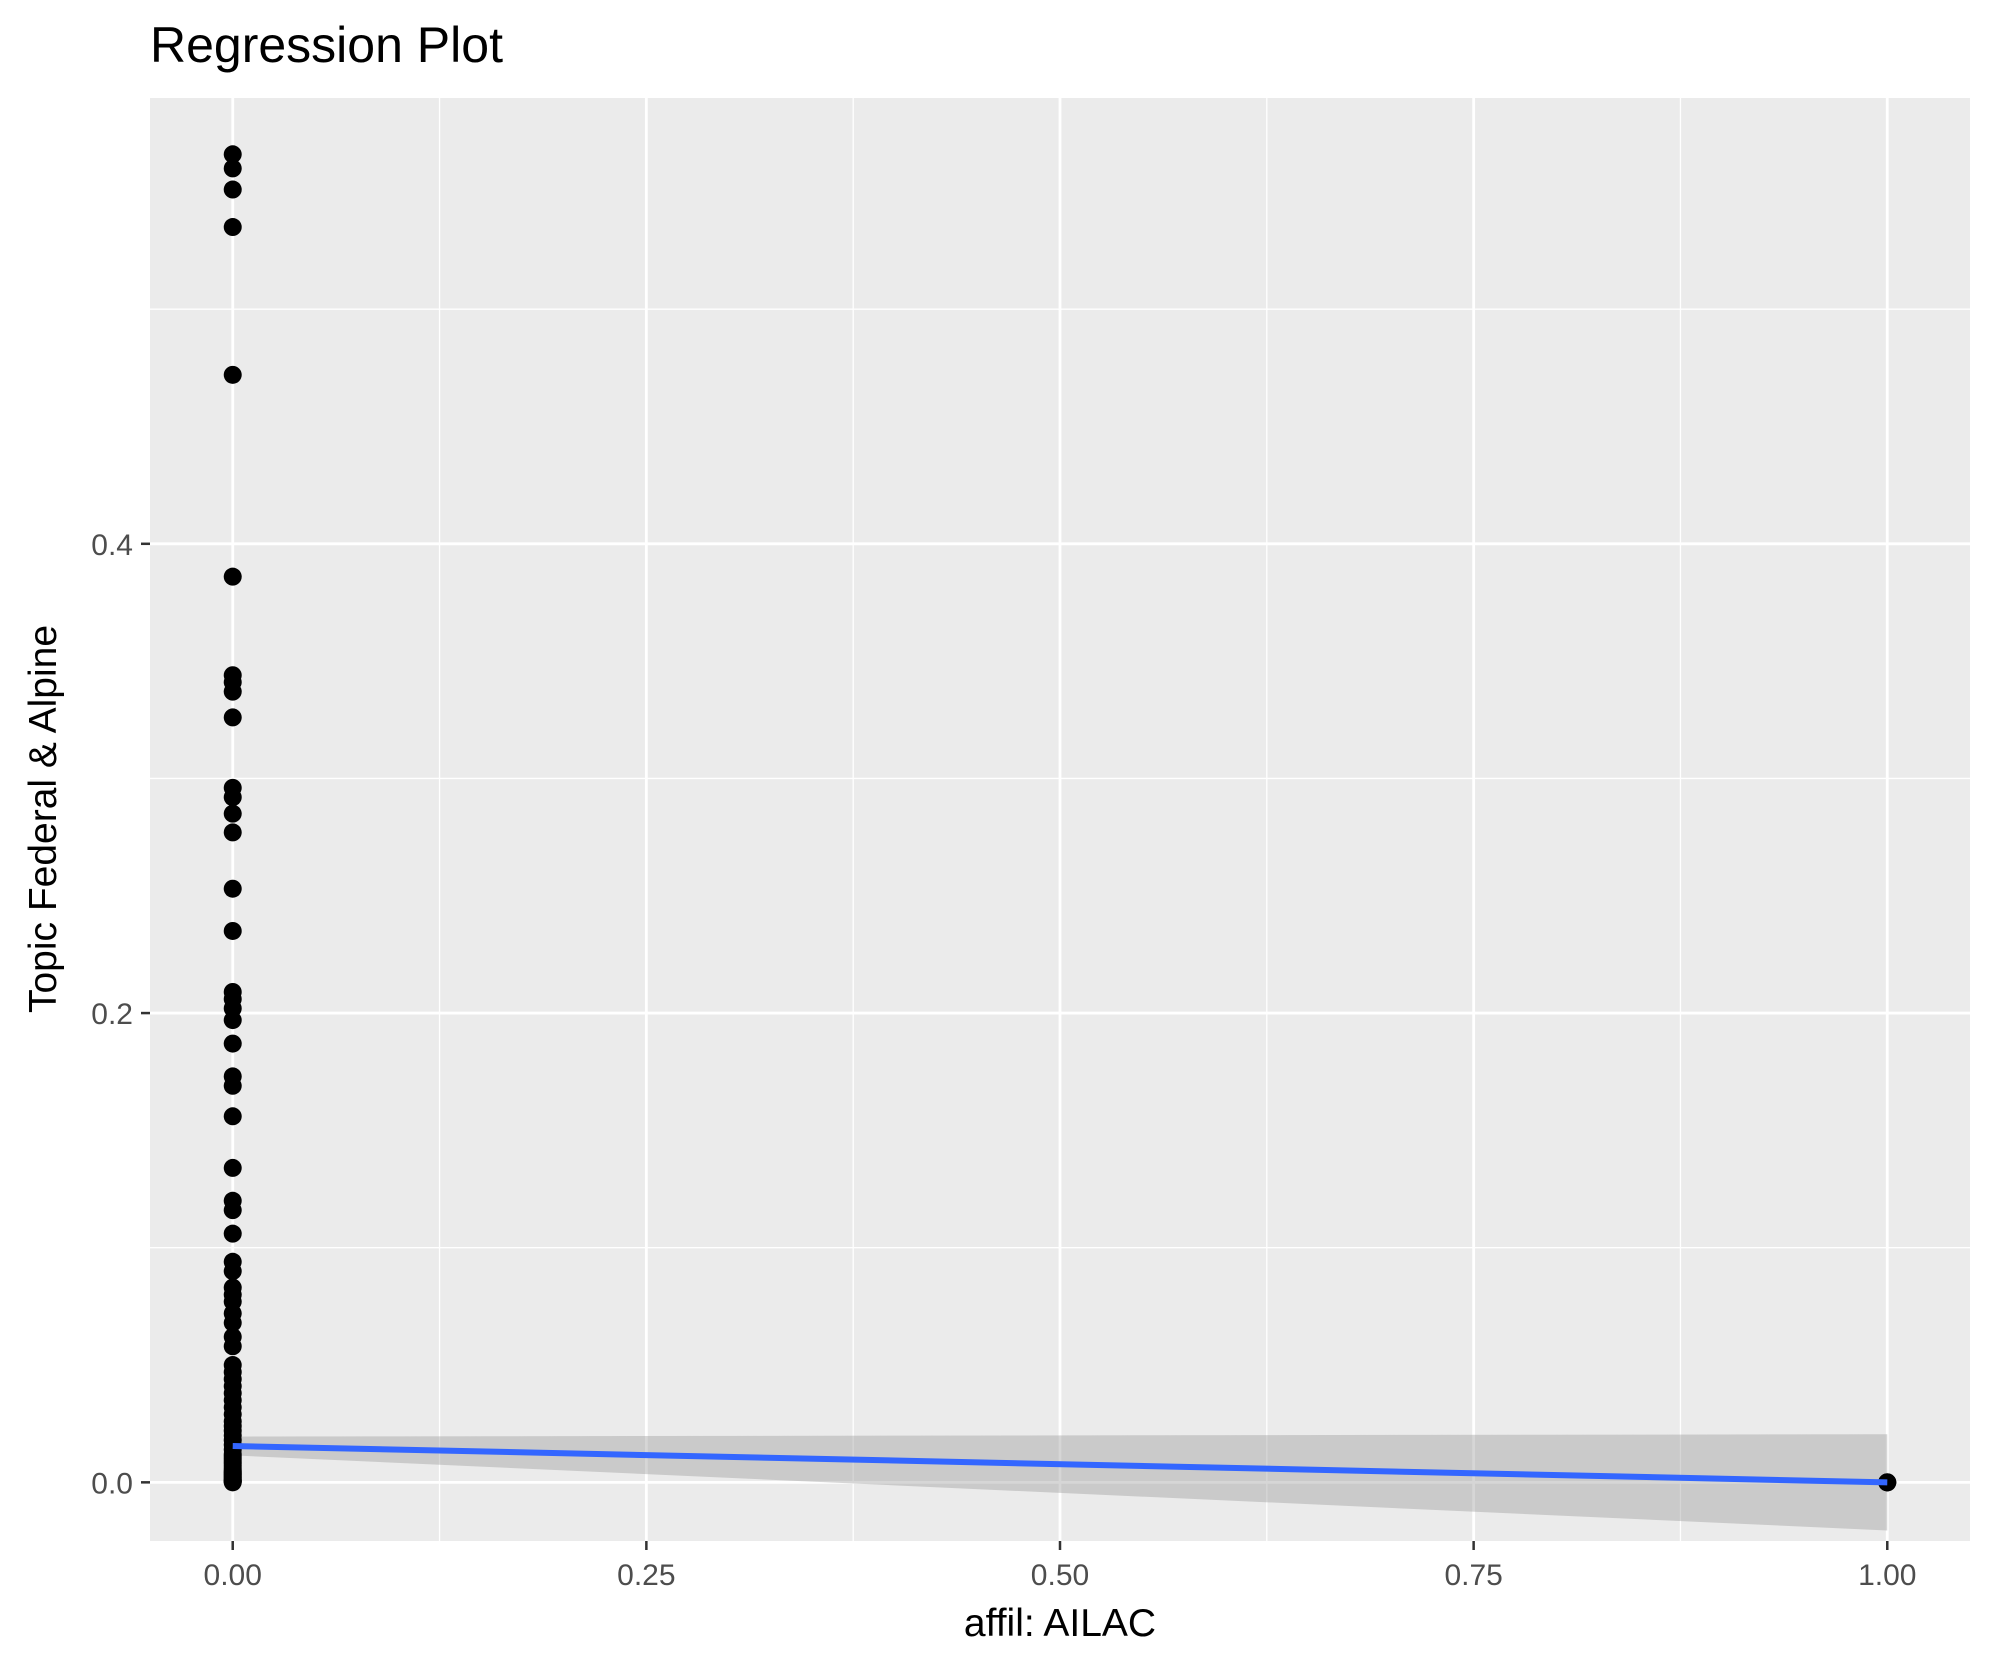  Describe the element at coordinates (646, 1575) in the screenshot. I see `x-tick-label: 0.25` at that location.